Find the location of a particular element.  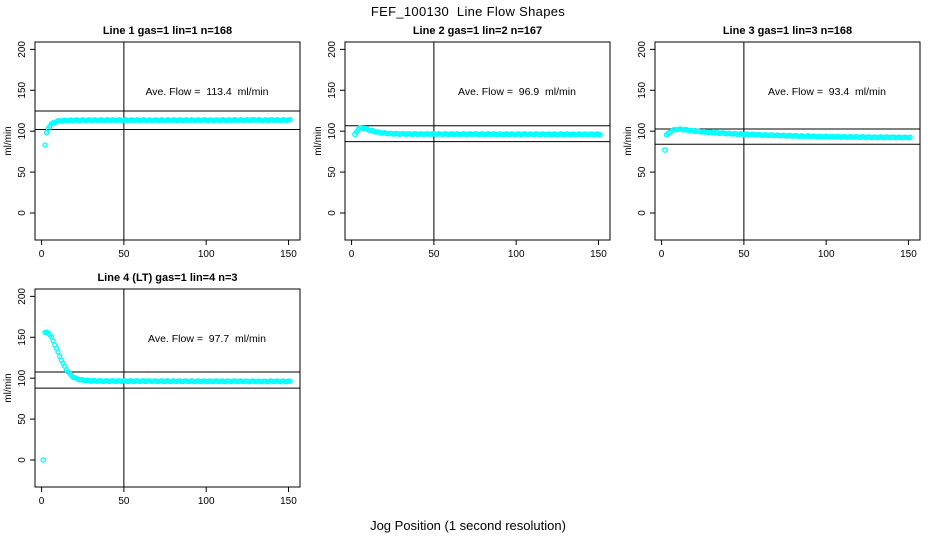

annotation-ave-flow: Ave. Flow = 93.4 ml/min is located at coordinates (827, 92).